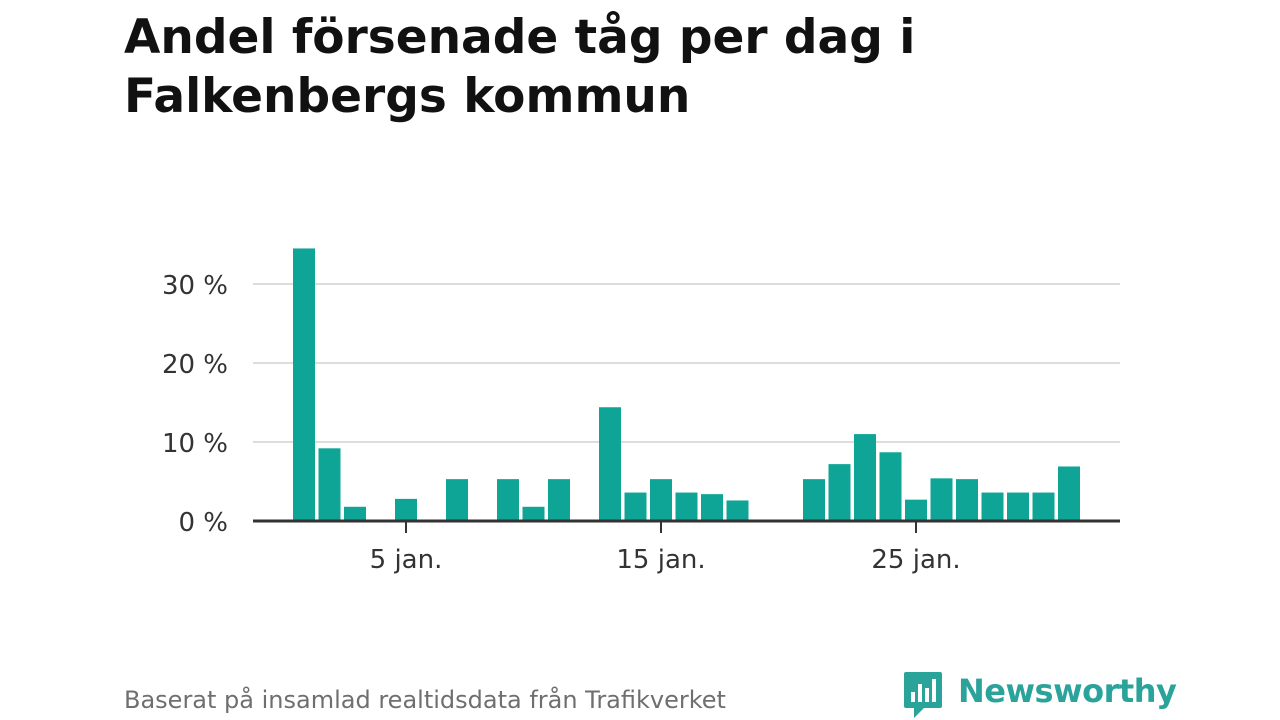  I want to click on brand-name: Newsworthy, so click(1067, 691).